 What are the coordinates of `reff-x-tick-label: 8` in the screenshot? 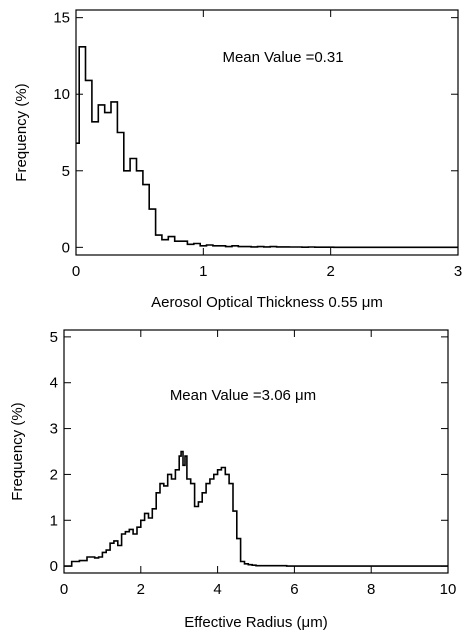 It's located at (371, 589).